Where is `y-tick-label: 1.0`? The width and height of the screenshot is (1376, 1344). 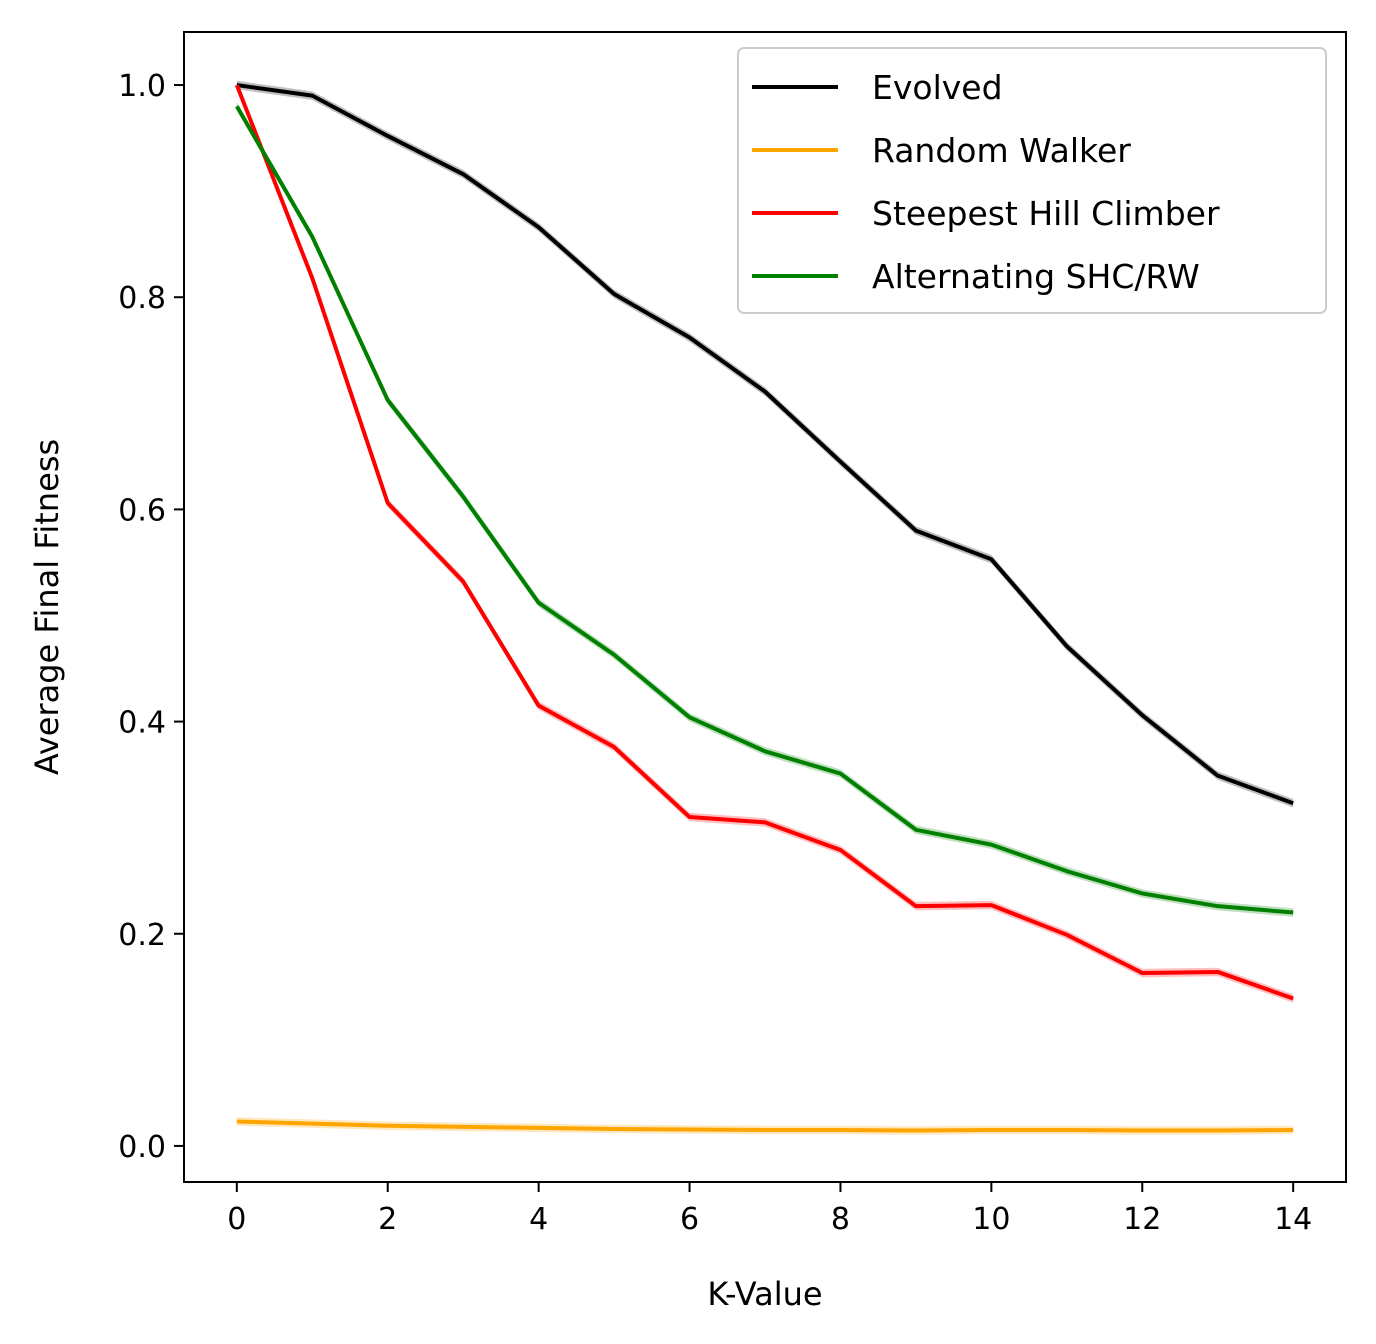 y-tick-label: 1.0 is located at coordinates (142, 86).